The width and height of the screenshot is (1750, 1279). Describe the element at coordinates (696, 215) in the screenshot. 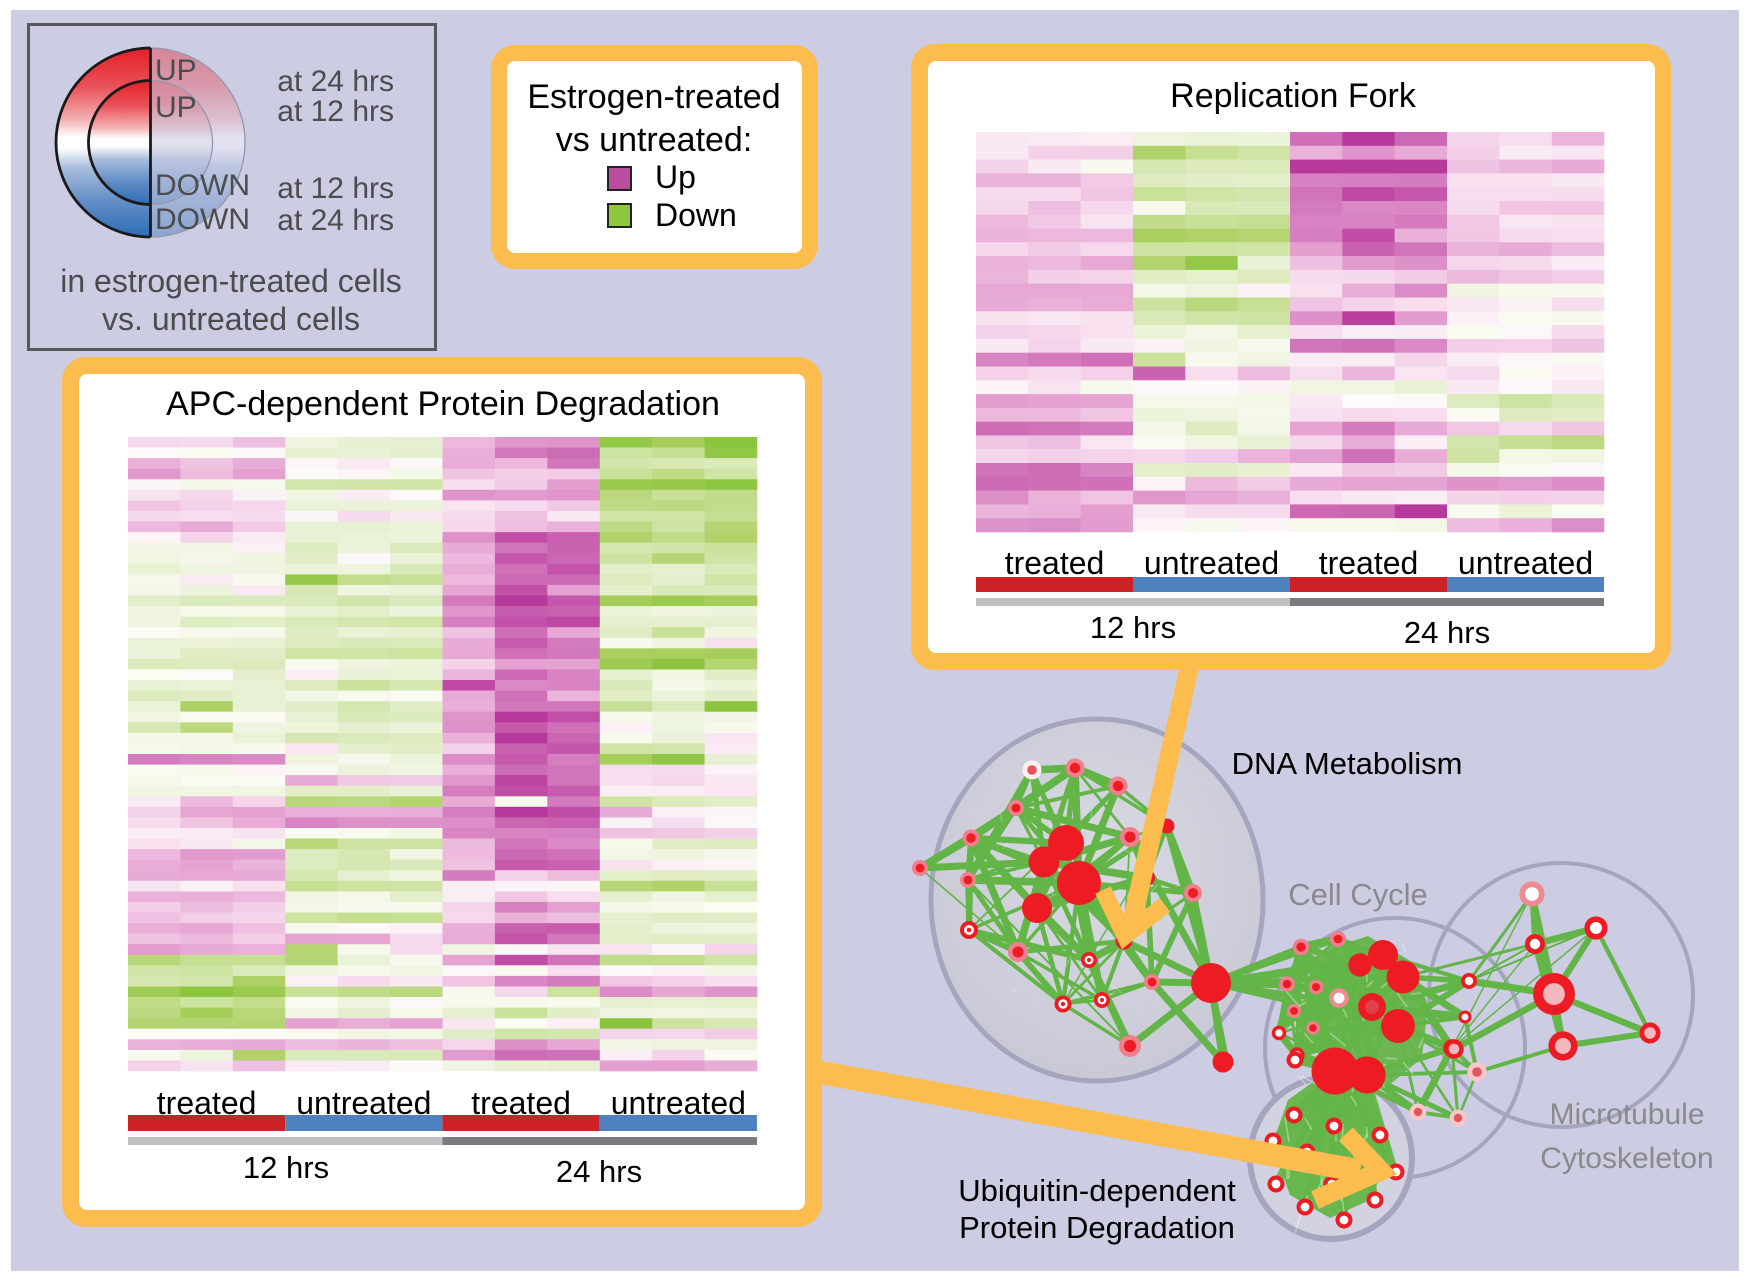

I see `svg-text: Down` at that location.